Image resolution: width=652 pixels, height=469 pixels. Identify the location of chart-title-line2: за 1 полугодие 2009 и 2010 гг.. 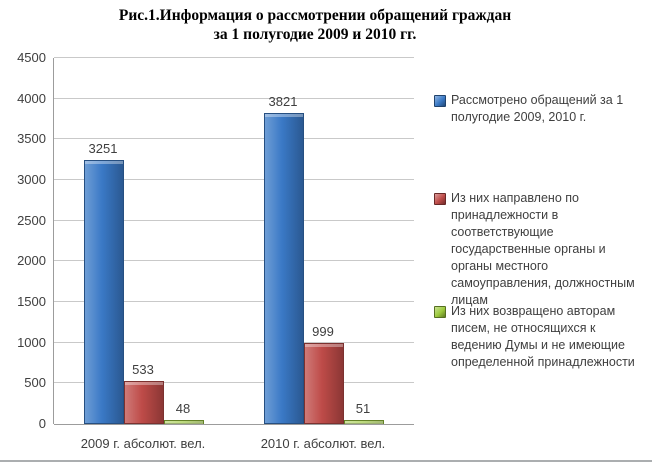
(315, 34).